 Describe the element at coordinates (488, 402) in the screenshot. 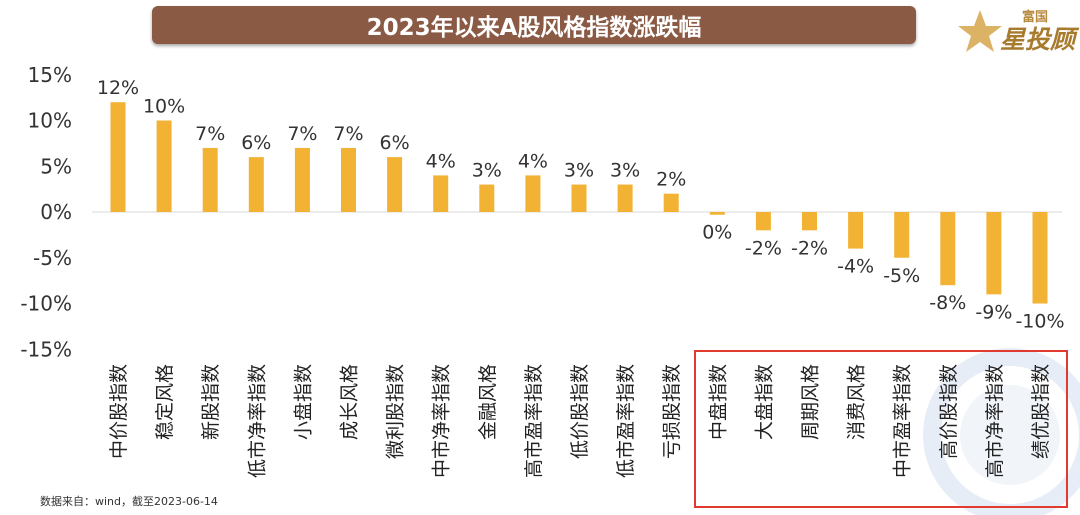

I see `category-label: 金融风格` at that location.